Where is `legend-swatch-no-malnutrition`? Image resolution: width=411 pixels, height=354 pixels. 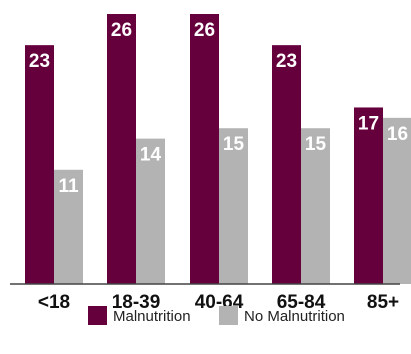 legend-swatch-no-malnutrition is located at coordinates (228, 315).